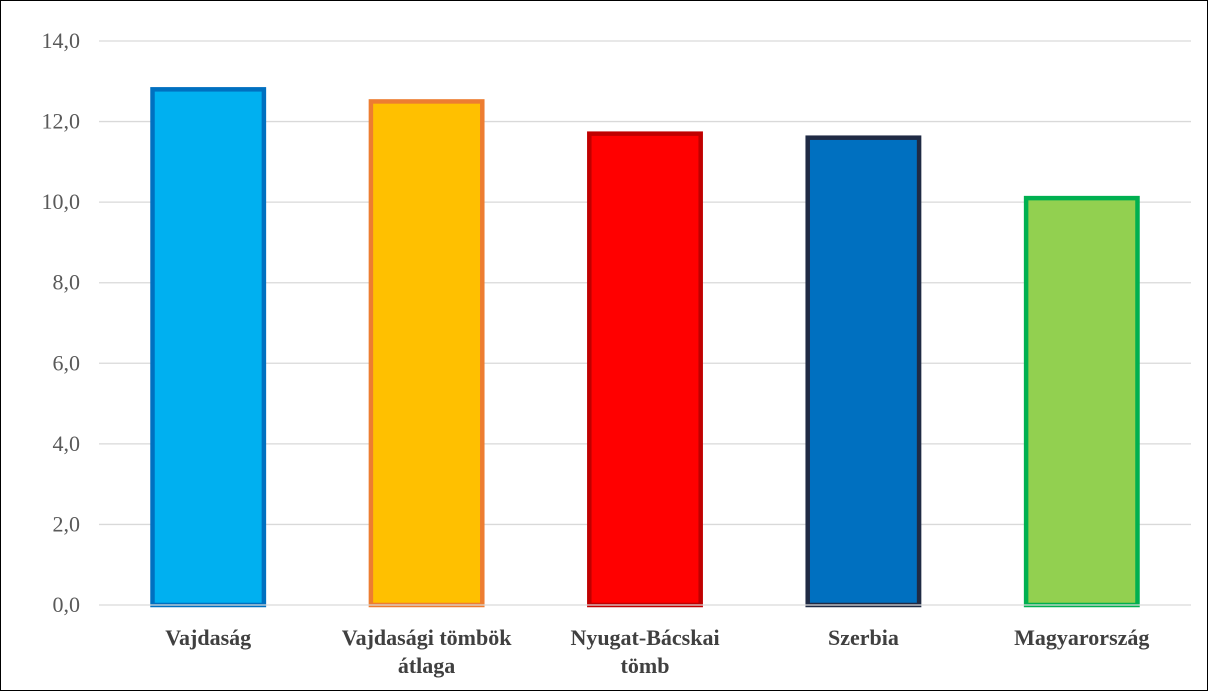 This screenshot has width=1208, height=692. I want to click on x-category-label: Vajdasági tömbök, so click(427, 637).